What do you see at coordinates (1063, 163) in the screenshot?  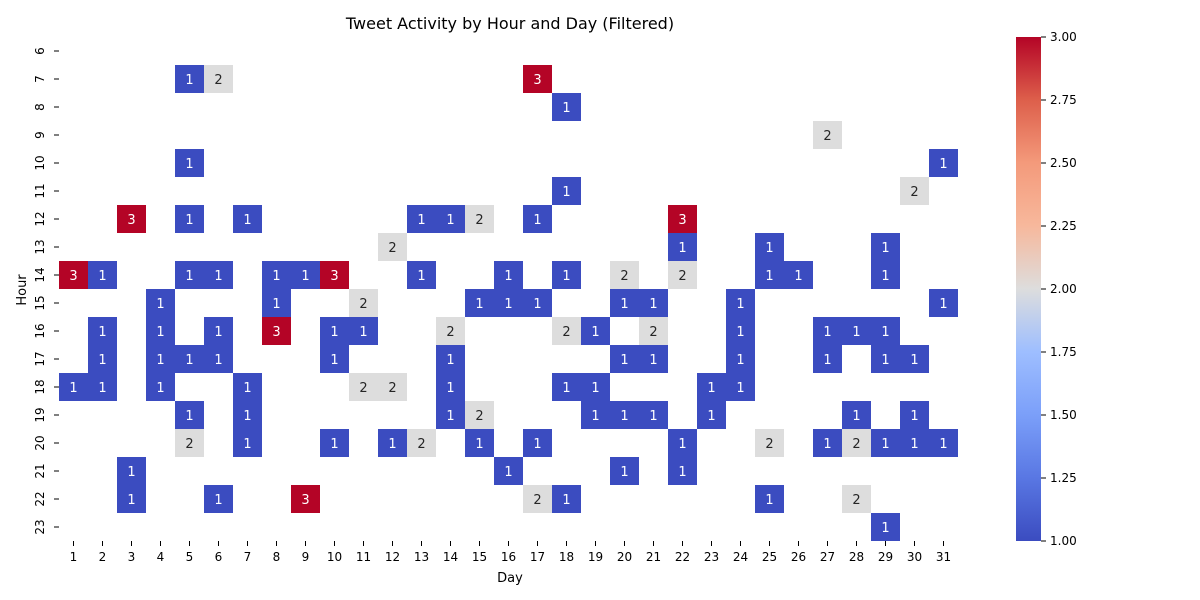 I see `colorbar-tick-label: 2.50` at bounding box center [1063, 163].